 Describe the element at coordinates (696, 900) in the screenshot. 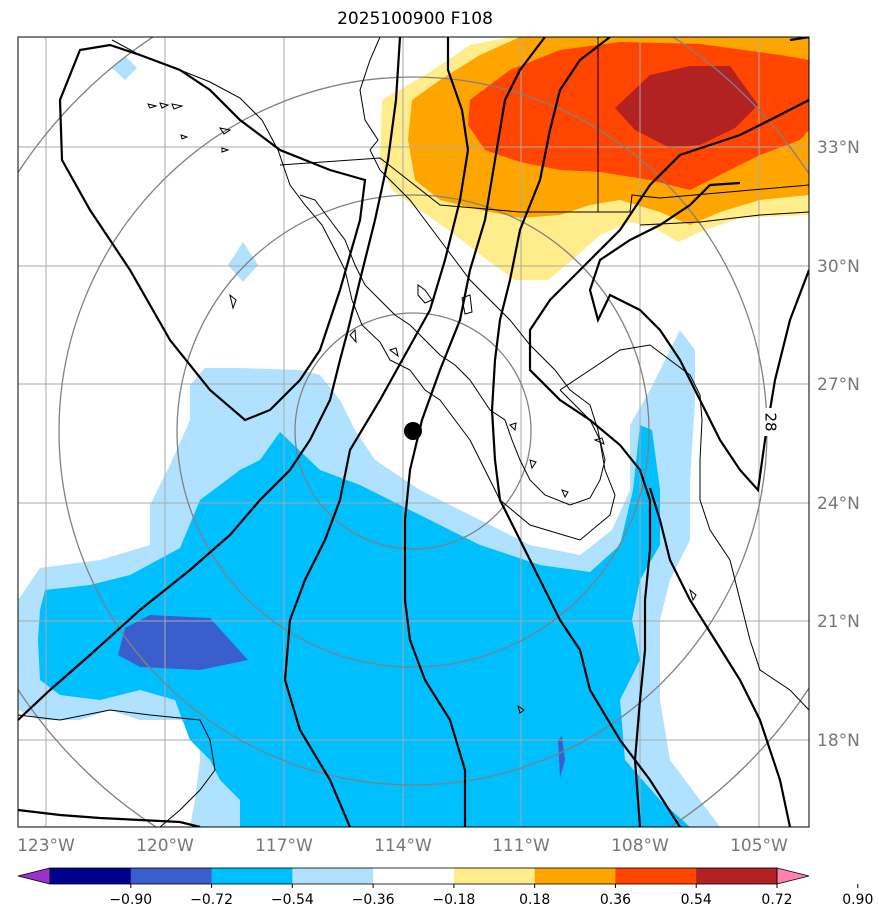

I see `colorbar-label: 0.54` at that location.